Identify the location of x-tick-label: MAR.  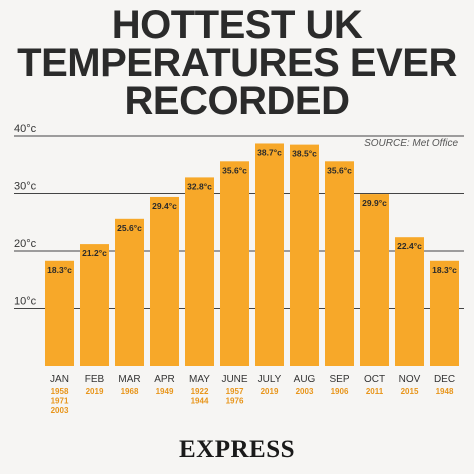
(129, 379).